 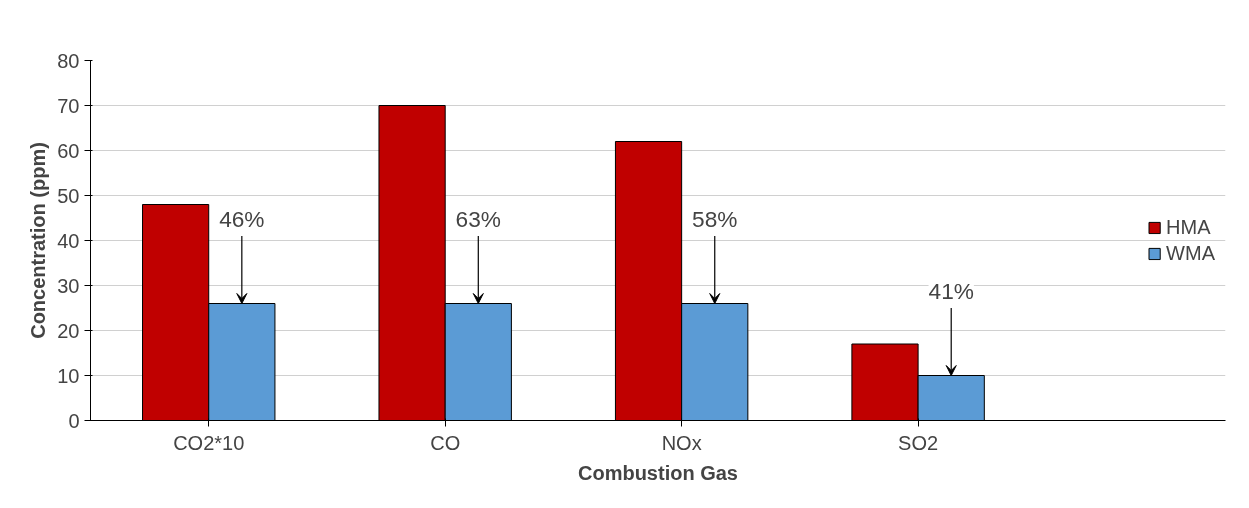 What do you see at coordinates (209, 442) in the screenshot?
I see `x-tick-label: CO2*10` at bounding box center [209, 442].